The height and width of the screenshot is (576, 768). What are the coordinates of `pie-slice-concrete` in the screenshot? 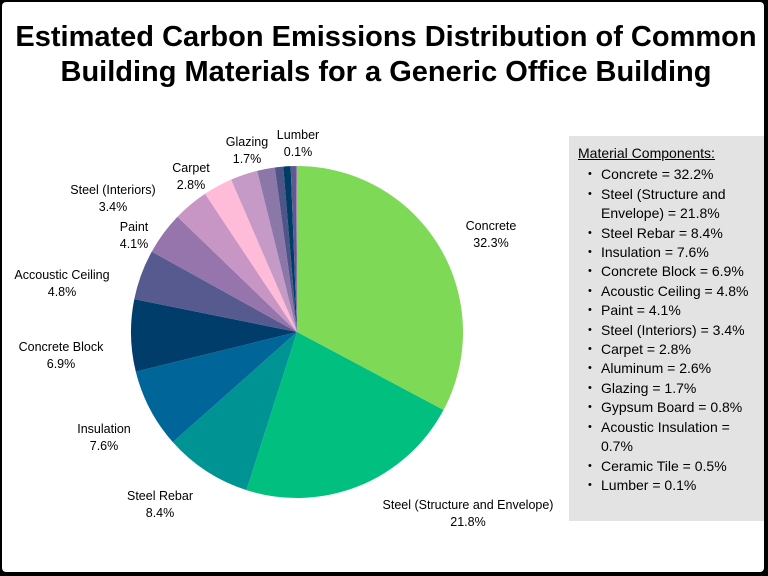 It's located at (380, 288).